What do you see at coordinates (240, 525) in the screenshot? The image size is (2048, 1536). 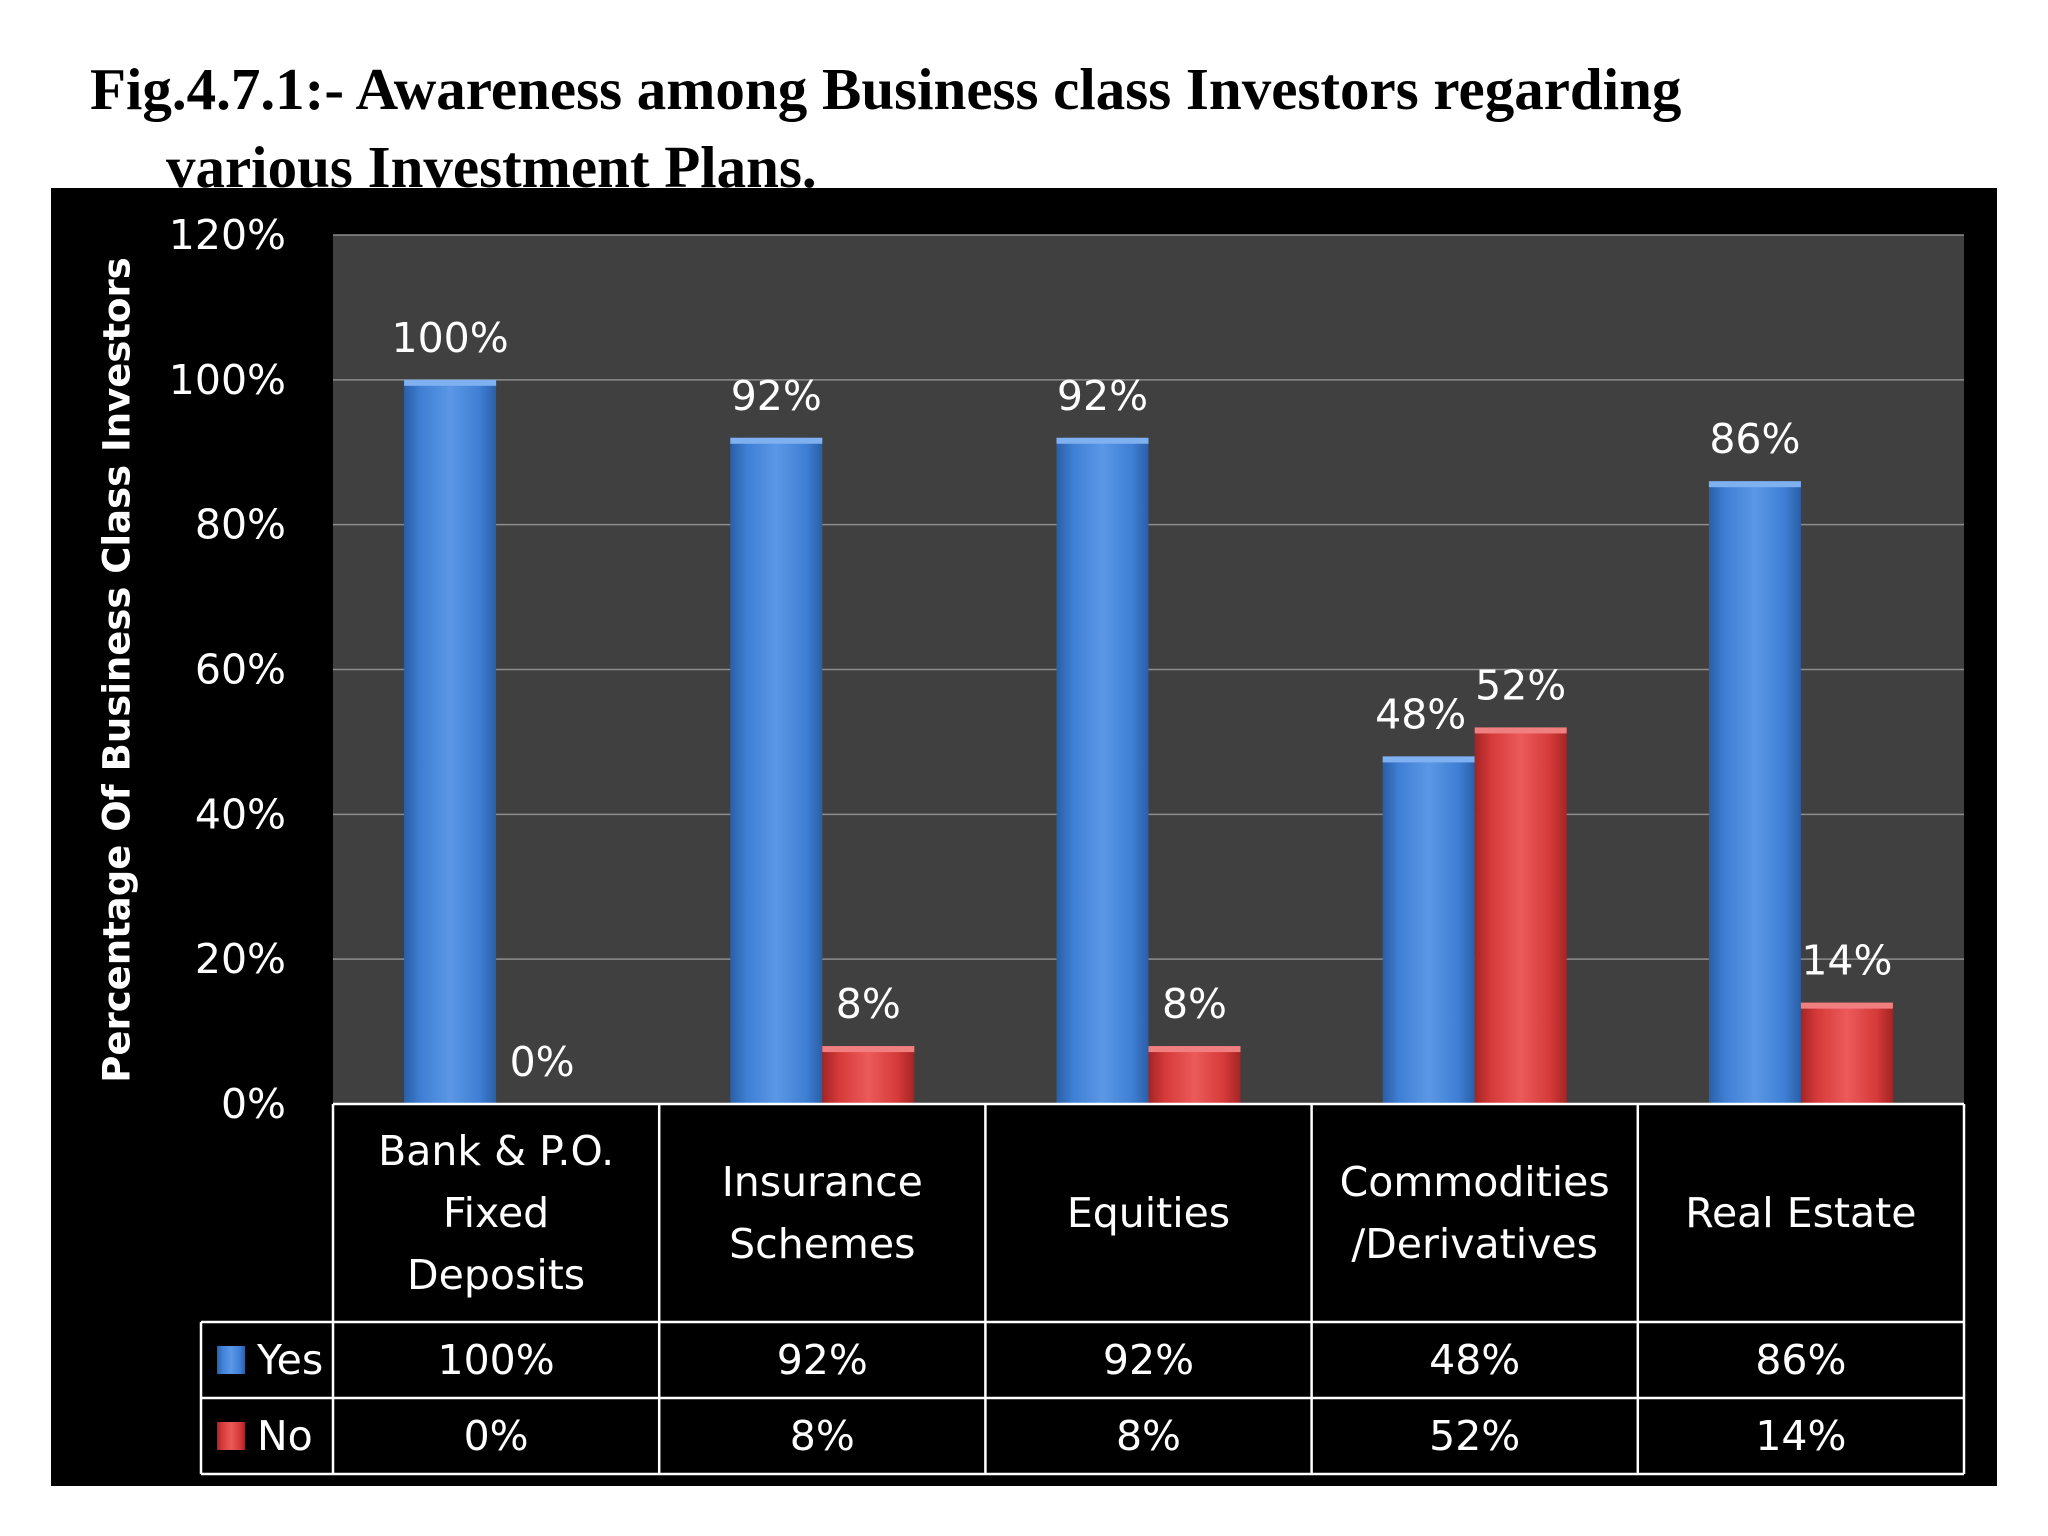 I see `y-tick-label: 80%` at bounding box center [240, 525].